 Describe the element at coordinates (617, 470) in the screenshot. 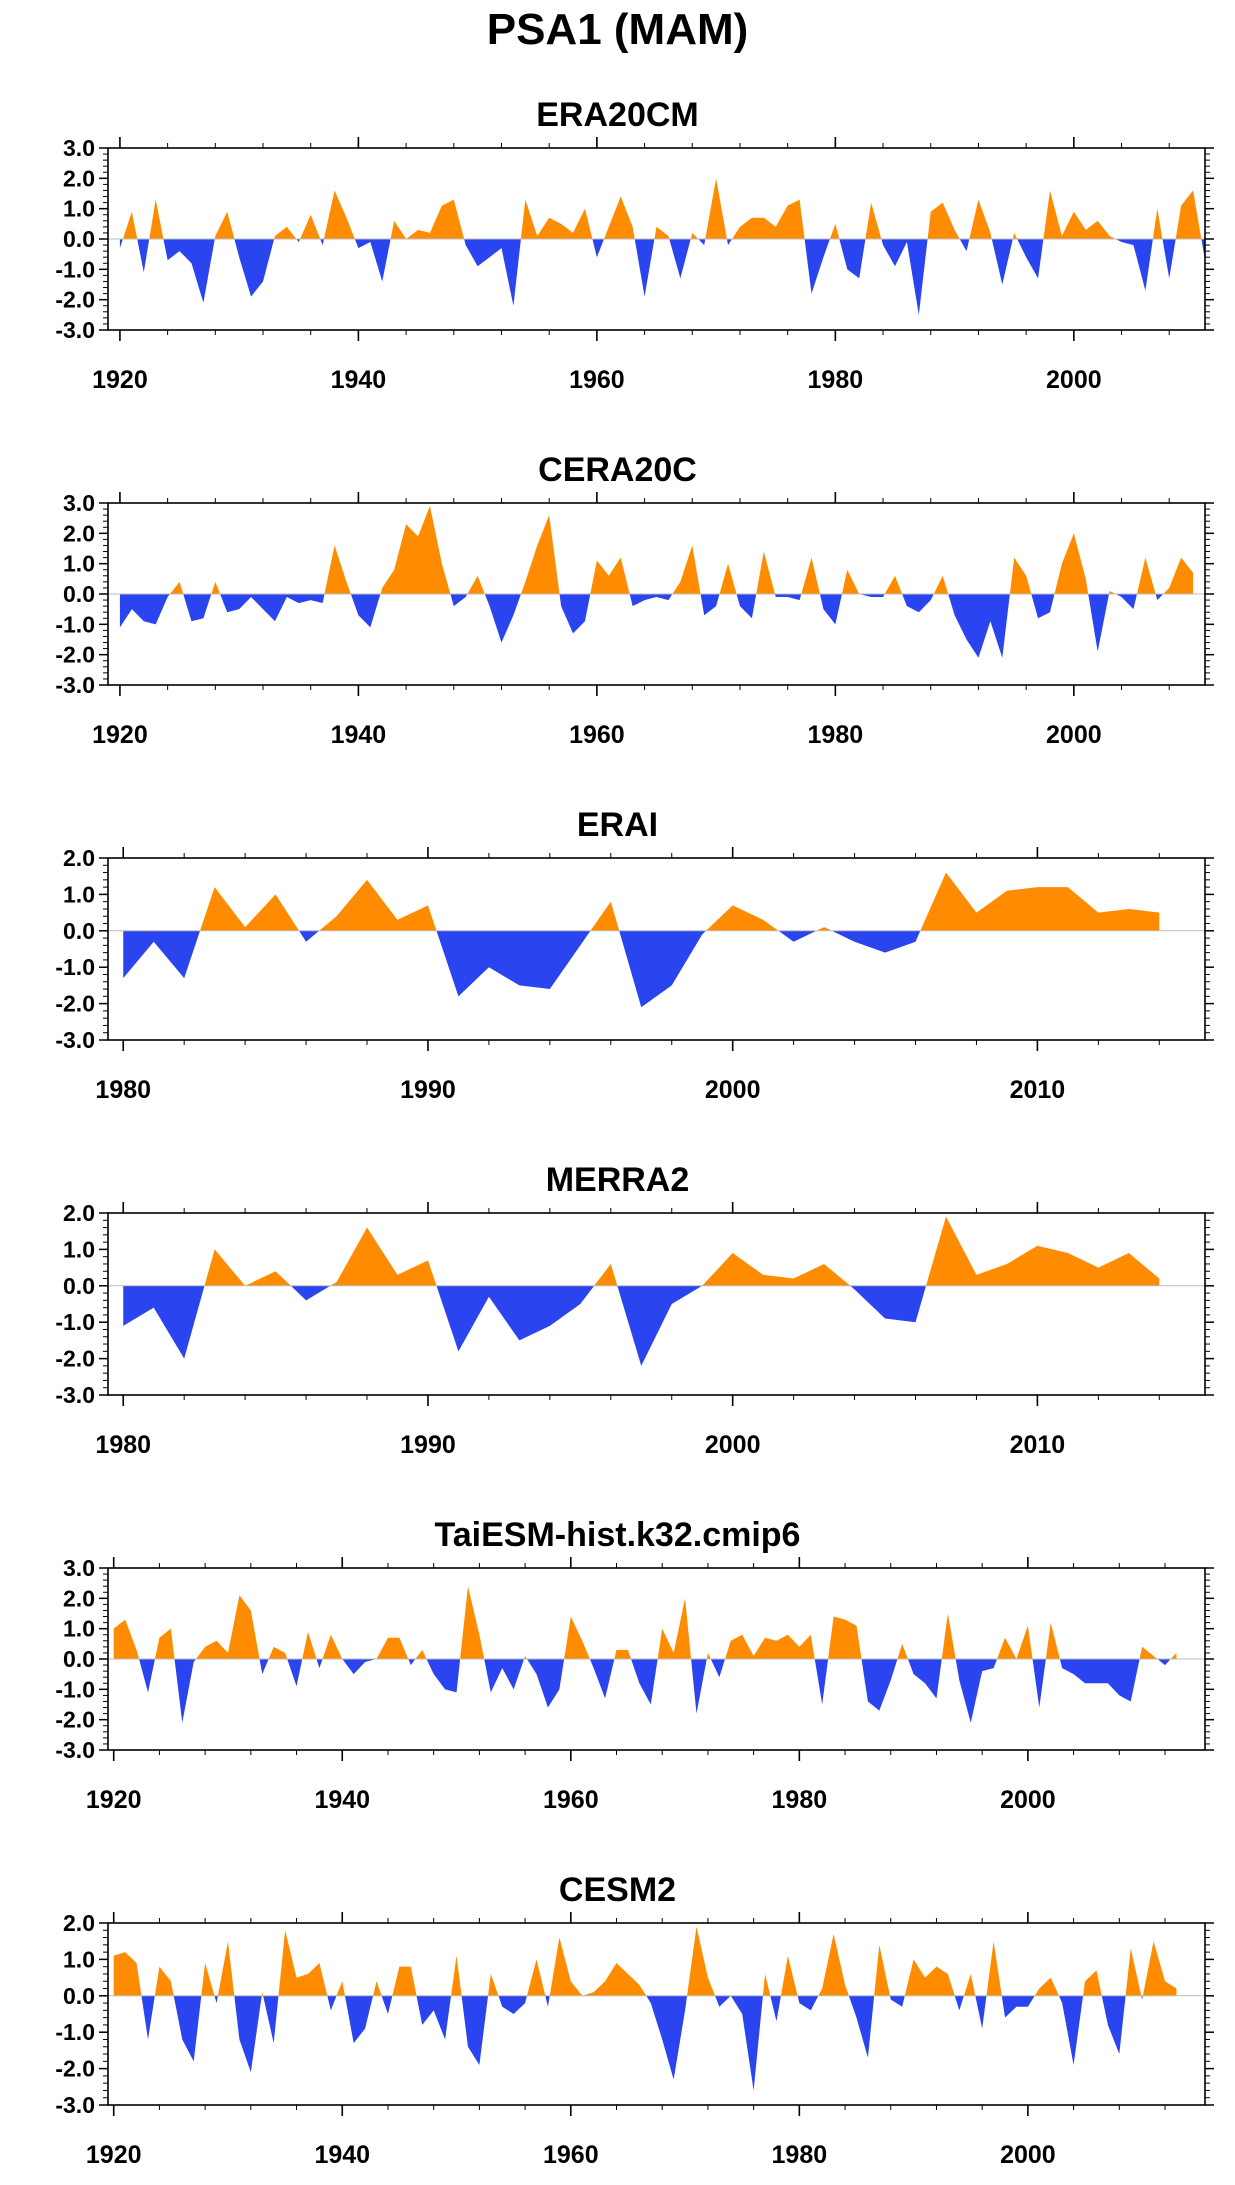

I see `panel-title-cera20c: CERA20C` at that location.